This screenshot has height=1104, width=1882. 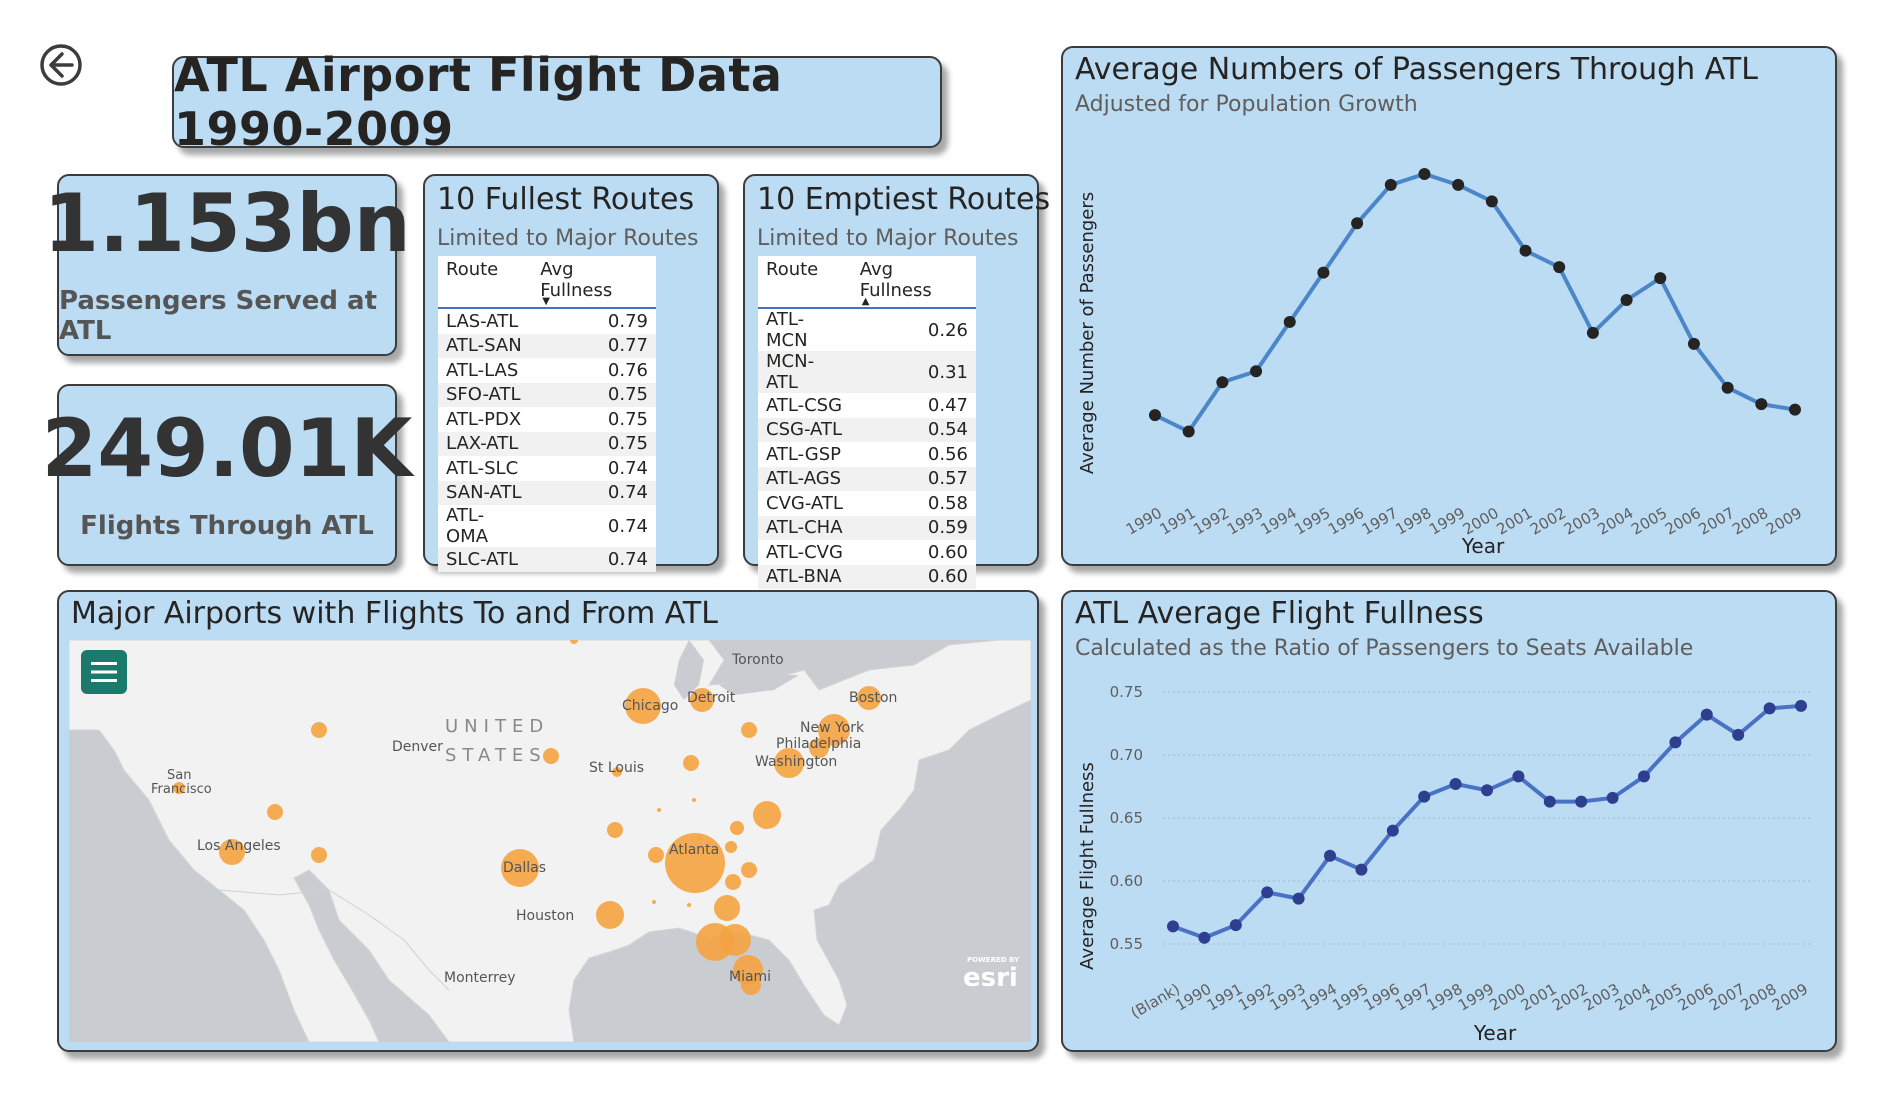 I want to click on marker-san-francisco, so click(x=179, y=788).